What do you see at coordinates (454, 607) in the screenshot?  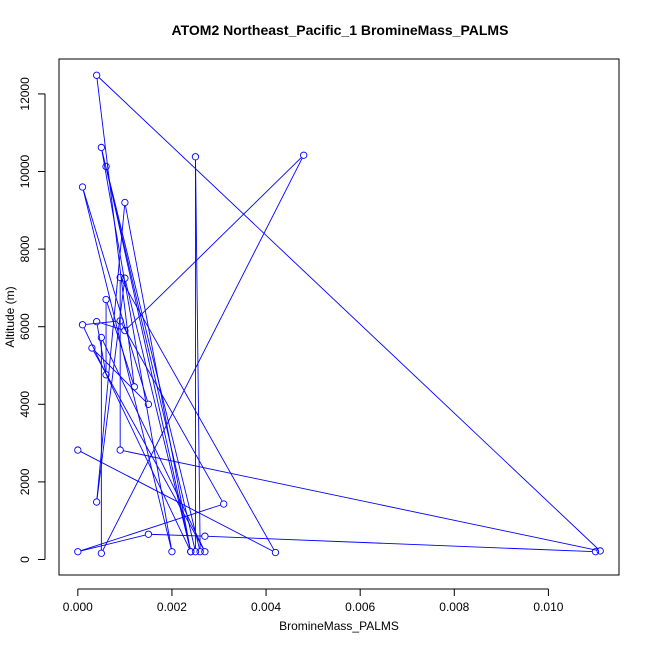 I see `x-tick-label: 0.008` at bounding box center [454, 607].